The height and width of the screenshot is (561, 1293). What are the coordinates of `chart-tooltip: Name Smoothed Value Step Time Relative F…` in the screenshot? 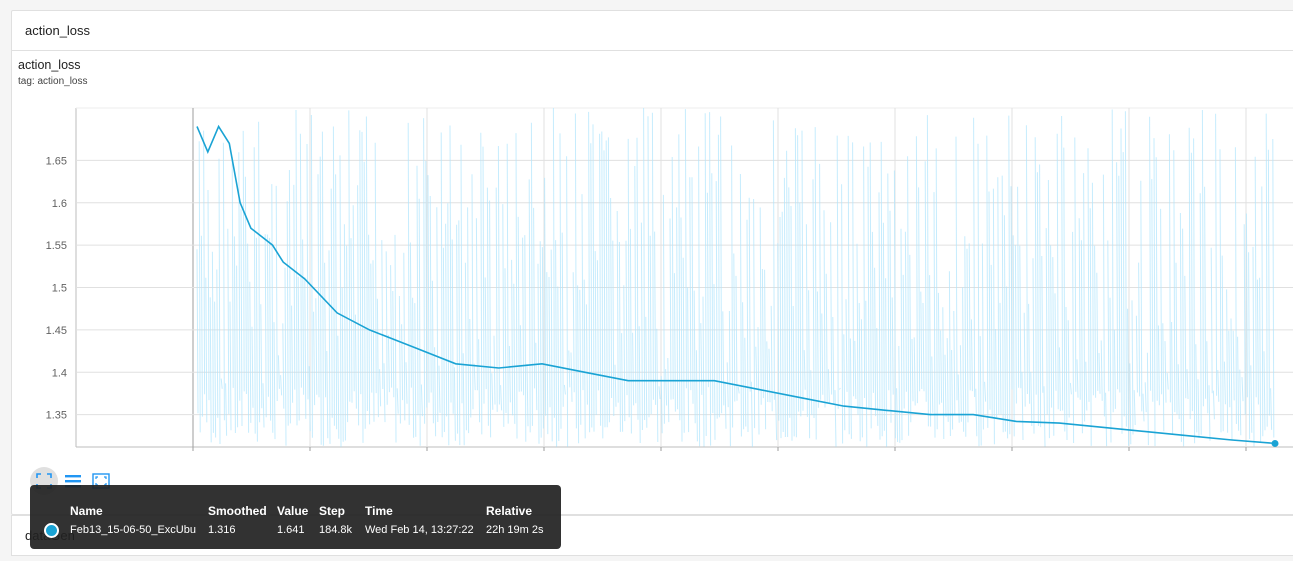 It's located at (295, 517).